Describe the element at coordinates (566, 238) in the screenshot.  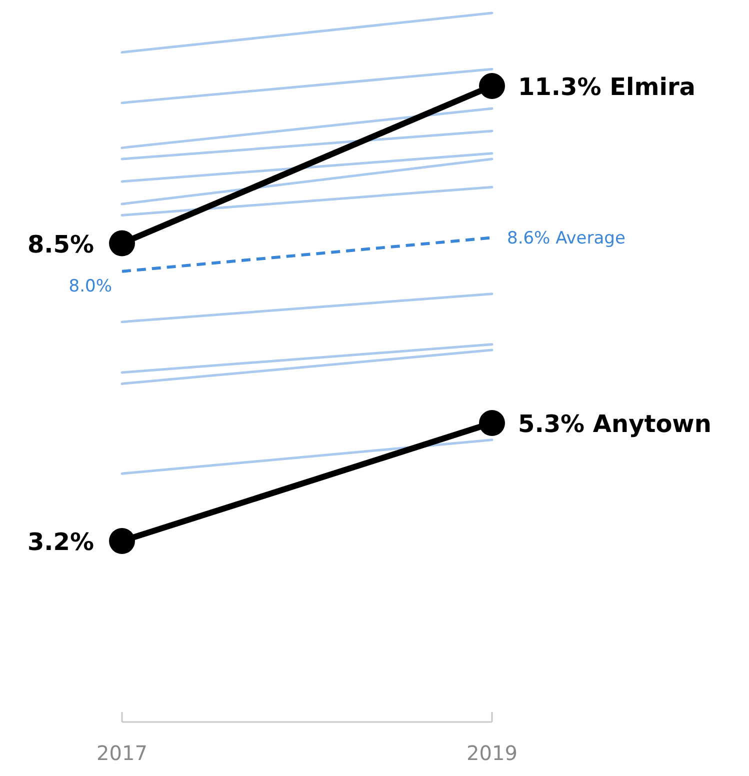
I see `text: 8.6% Average` at that location.